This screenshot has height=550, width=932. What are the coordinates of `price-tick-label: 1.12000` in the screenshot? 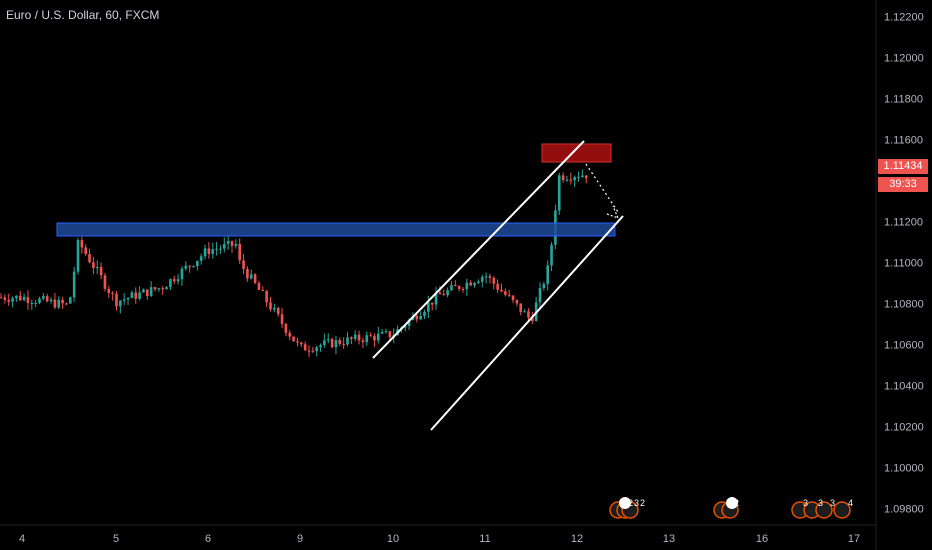 It's located at (904, 58).